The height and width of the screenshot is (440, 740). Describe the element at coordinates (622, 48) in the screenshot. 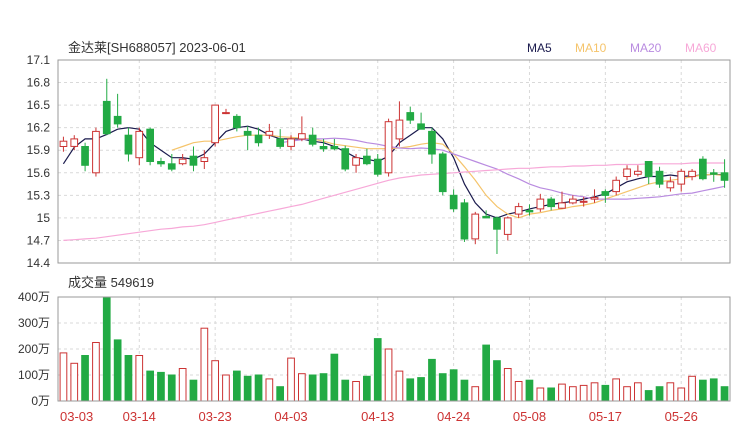

I see `legend: MA5 MA10 MA20 MA60` at that location.